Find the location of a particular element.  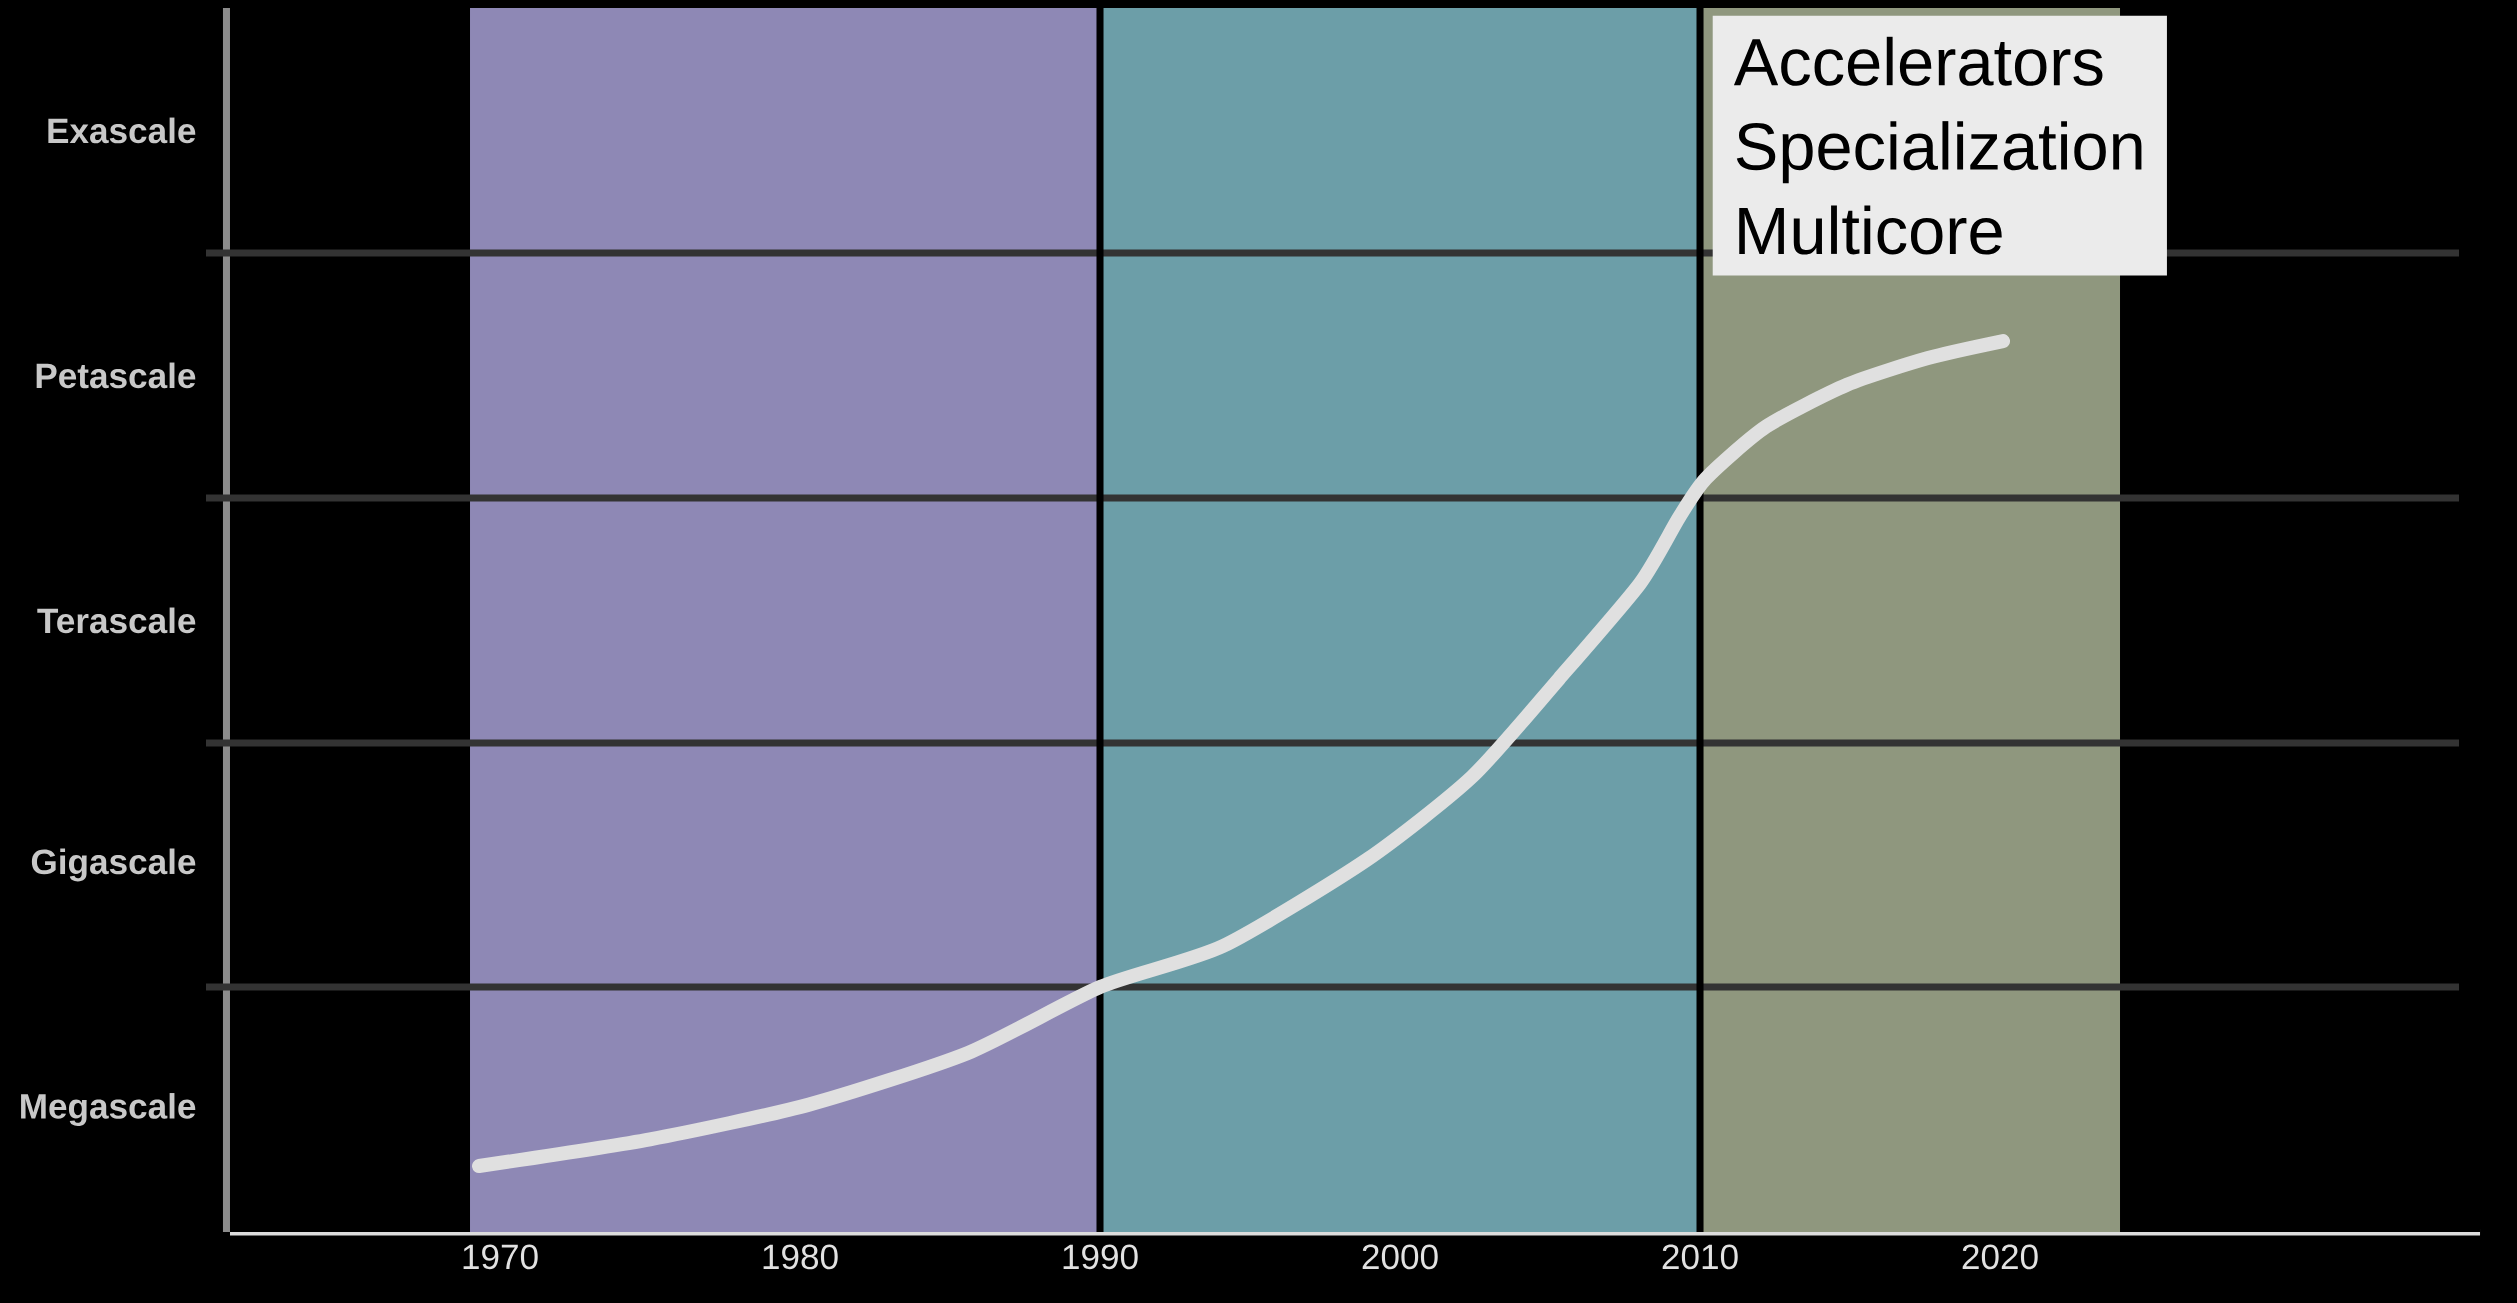

text: Accelerators is located at coordinates (1918, 61).